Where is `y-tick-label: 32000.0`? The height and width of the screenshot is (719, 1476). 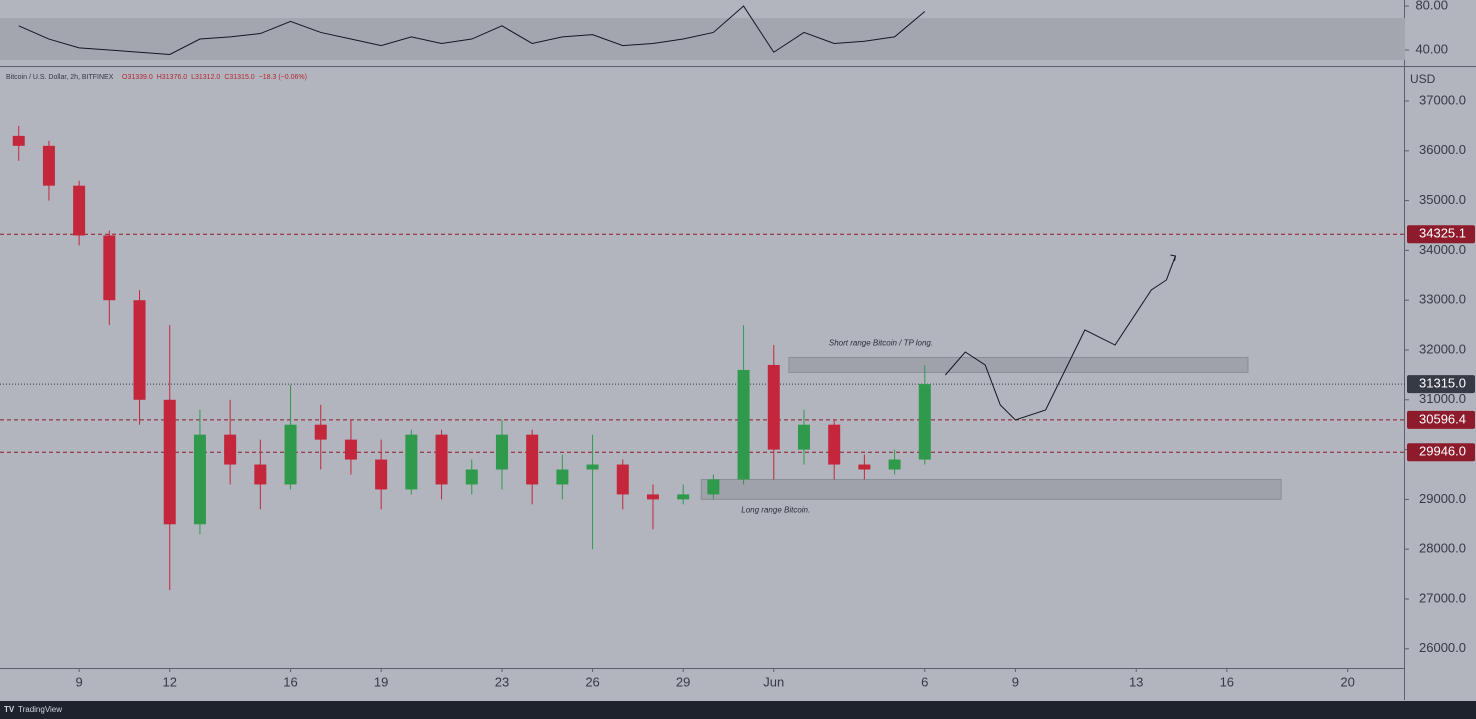 y-tick-label: 32000.0 is located at coordinates (1442, 348).